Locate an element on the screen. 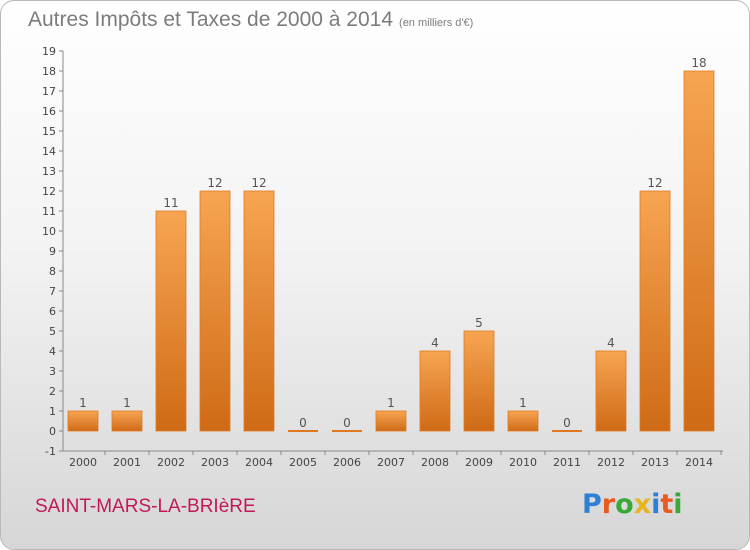  y-tick-label: 11 is located at coordinates (49, 211).